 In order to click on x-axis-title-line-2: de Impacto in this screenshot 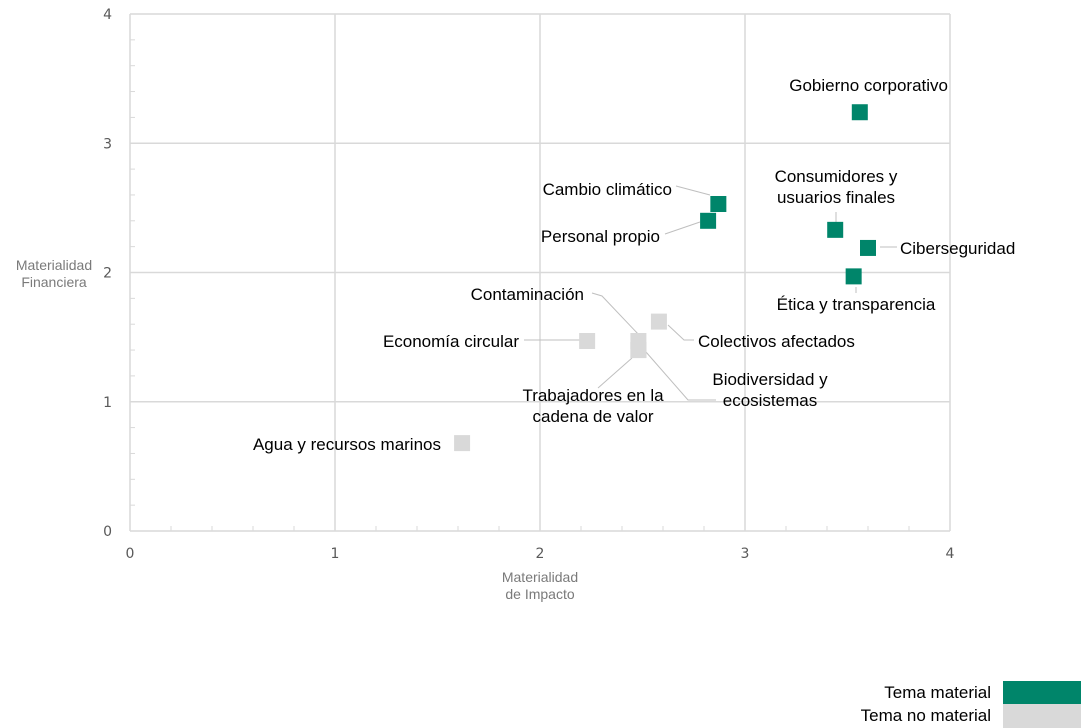, I will do `click(540, 594)`.